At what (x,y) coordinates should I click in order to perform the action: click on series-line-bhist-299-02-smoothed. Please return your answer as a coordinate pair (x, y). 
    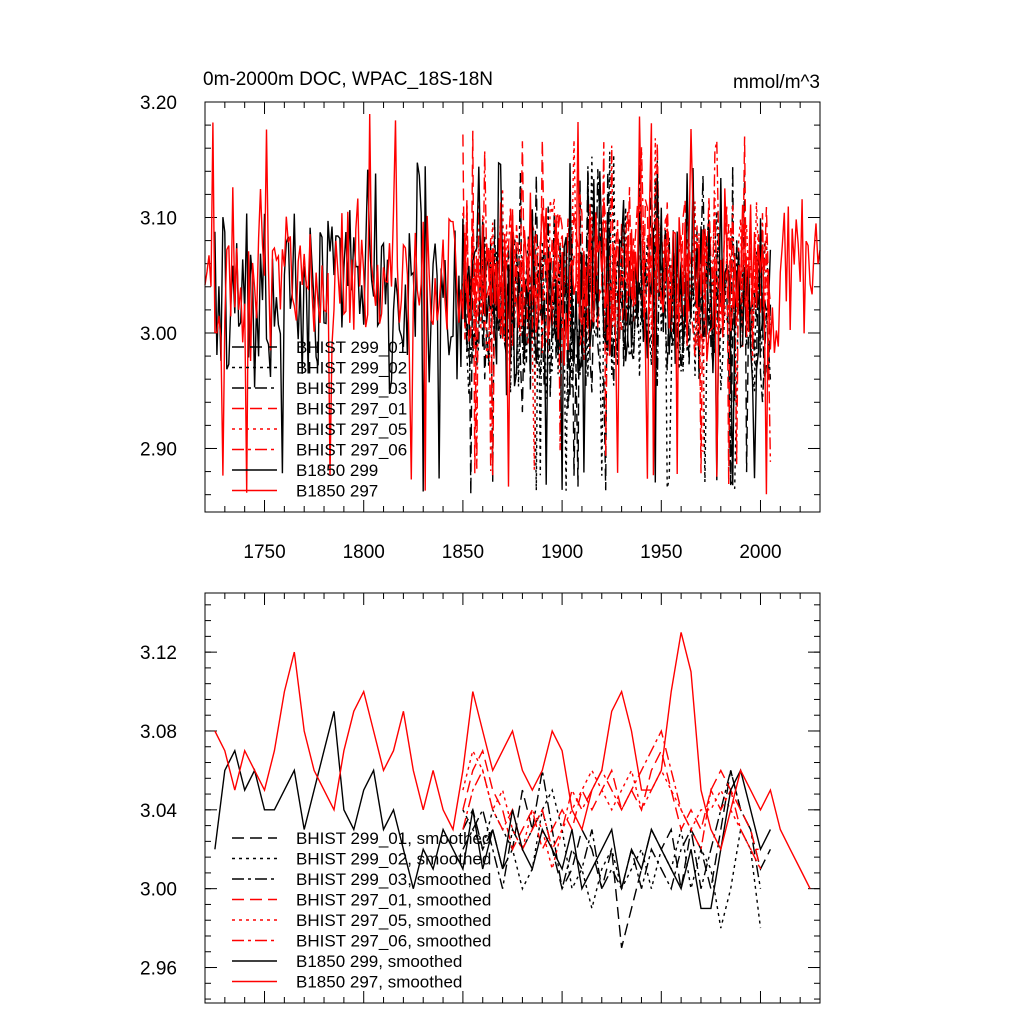
    Looking at the image, I should click on (612, 858).